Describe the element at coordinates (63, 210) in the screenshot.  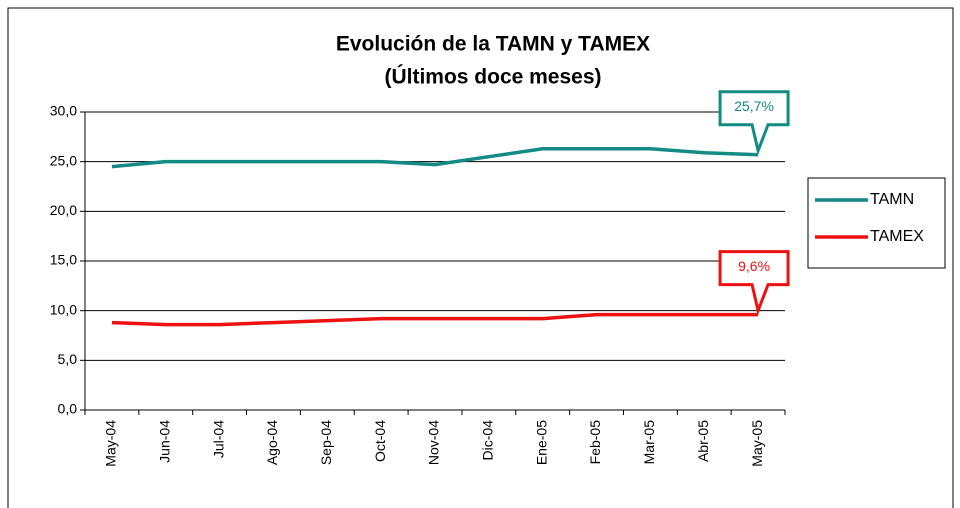
I see `y-tick-label: 20,0` at that location.